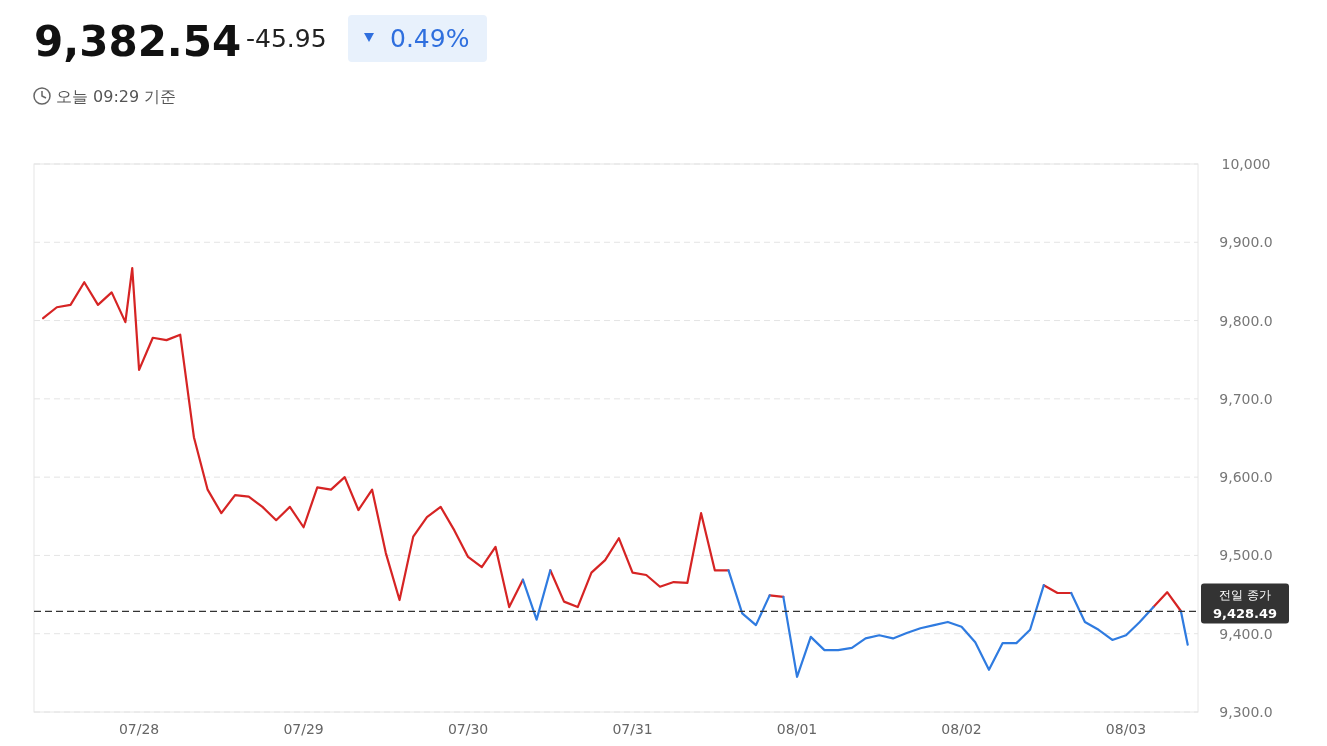 This screenshot has height=746, width=1327. What do you see at coordinates (1246, 477) in the screenshot?
I see `y-tick-label: 9,600.0` at bounding box center [1246, 477].